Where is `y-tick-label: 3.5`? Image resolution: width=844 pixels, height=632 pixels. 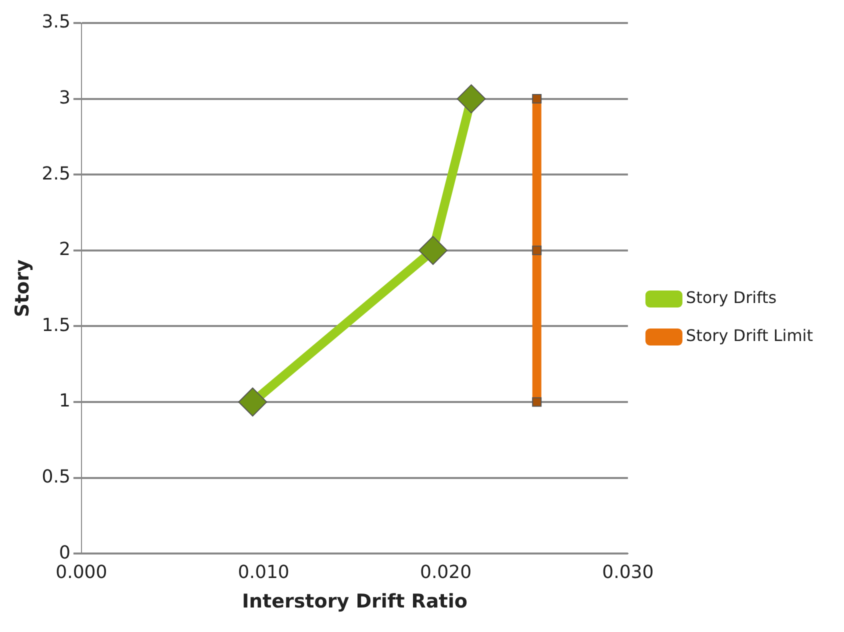
y-tick-label: 3.5 is located at coordinates (56, 22).